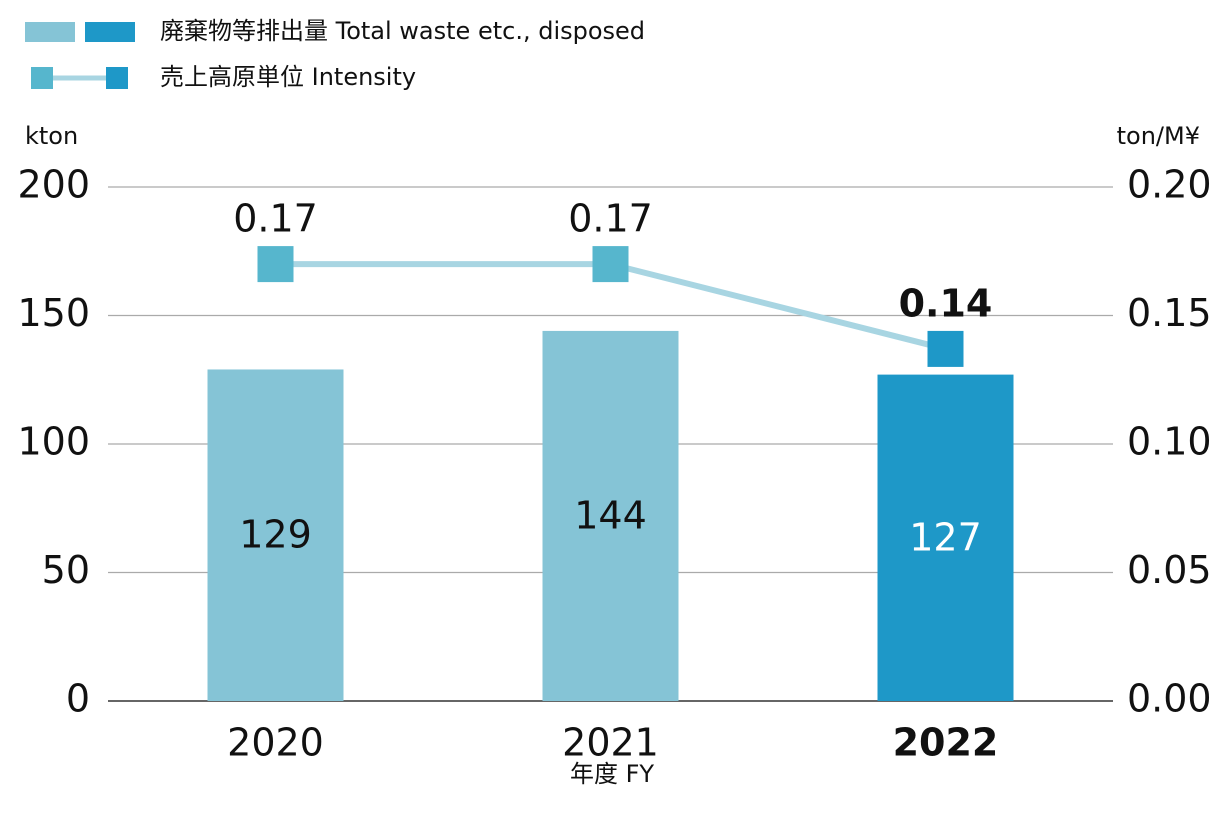 The image size is (1224, 815). I want to click on y-tick-label: 50, so click(66, 570).